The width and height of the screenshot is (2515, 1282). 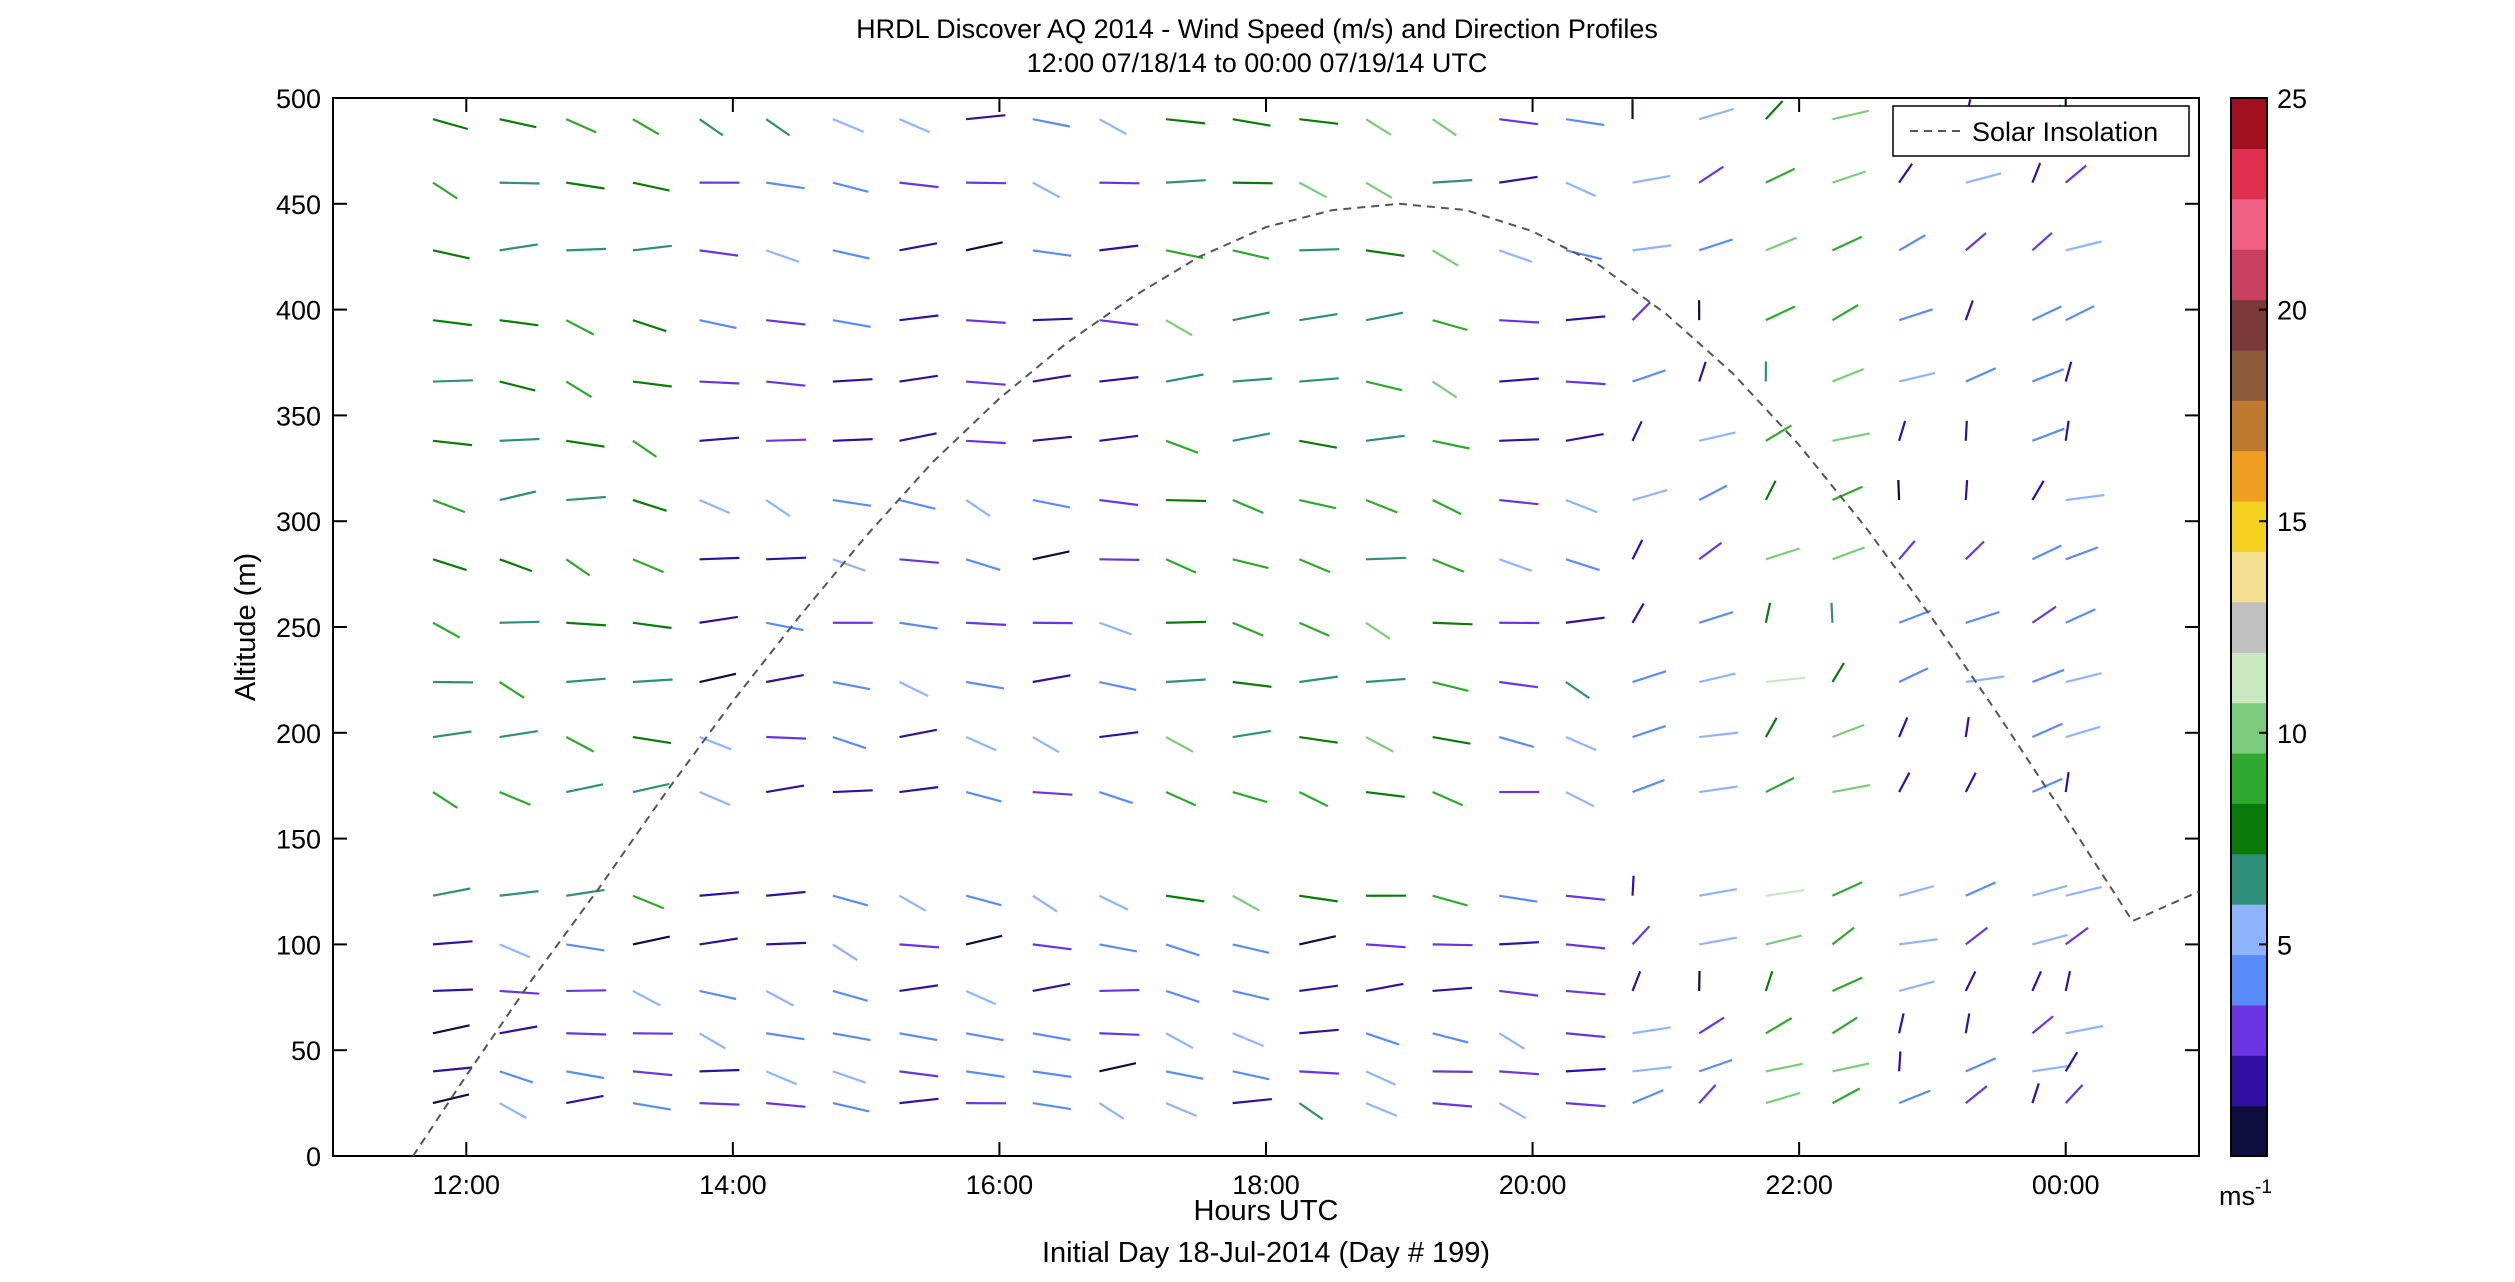 What do you see at coordinates (2249, 627) in the screenshot?
I see `colorbar-frame` at bounding box center [2249, 627].